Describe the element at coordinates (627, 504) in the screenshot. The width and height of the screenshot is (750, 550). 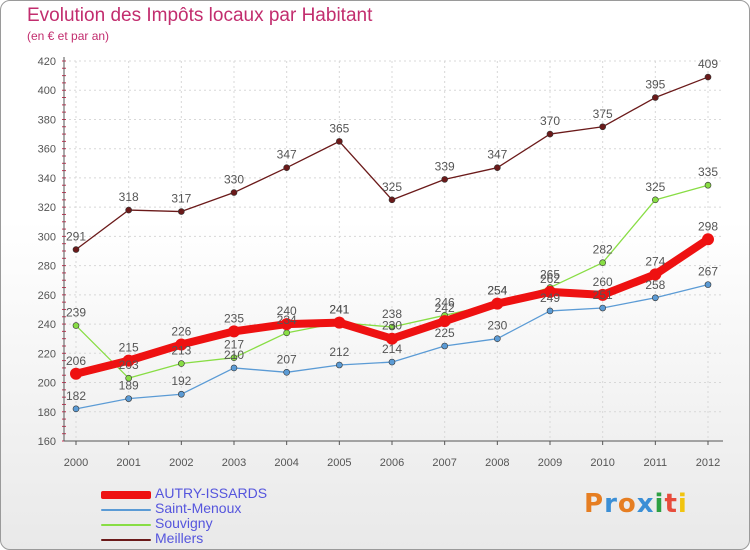
I see `logo-letter: o` at that location.